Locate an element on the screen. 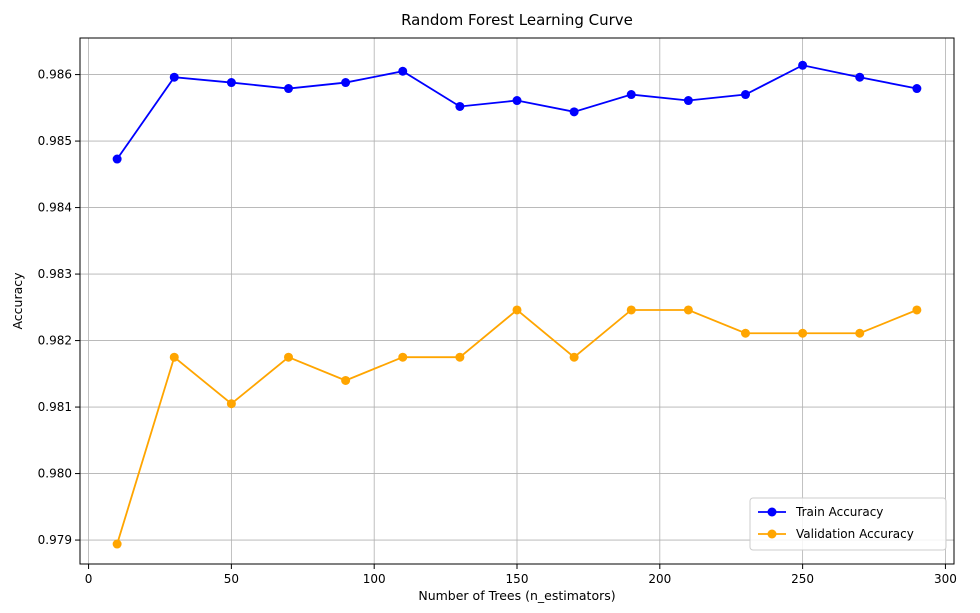 This screenshot has width=980, height=613. x-axis: 0 50 100 150 200 250 300 is located at coordinates (521, 575).